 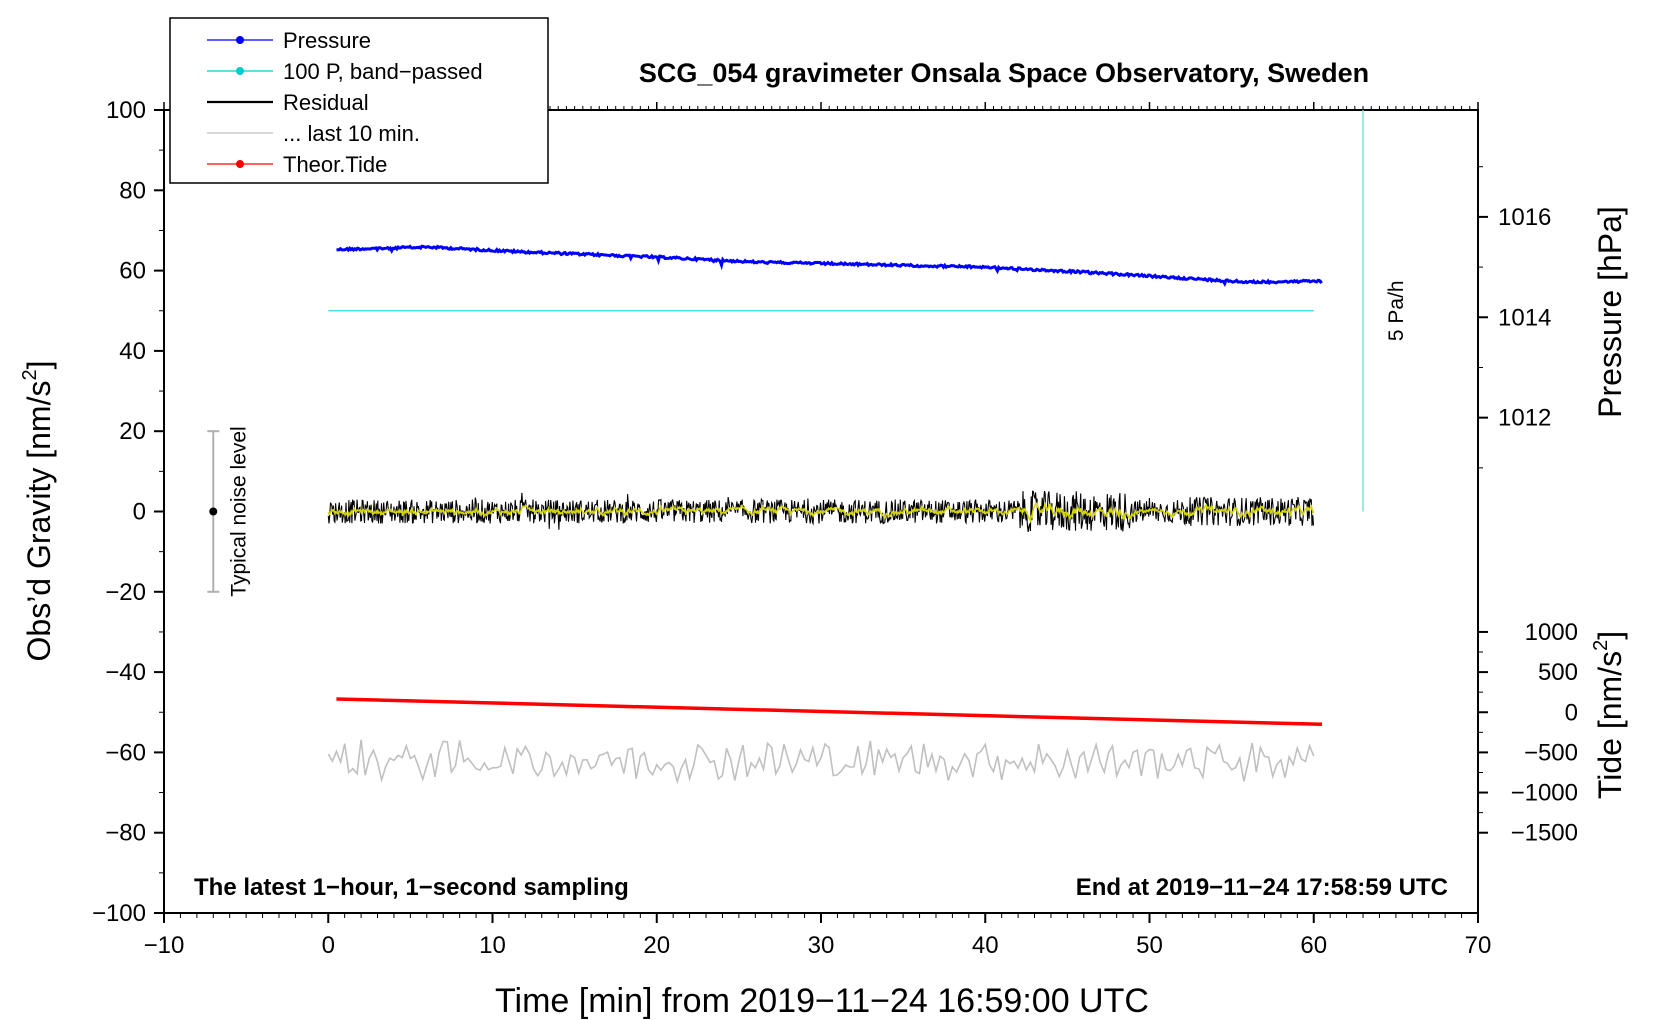 What do you see at coordinates (39, 521) in the screenshot?
I see `y-axis-left-label-text: Obs’d Gravity [nm/s` at bounding box center [39, 521].